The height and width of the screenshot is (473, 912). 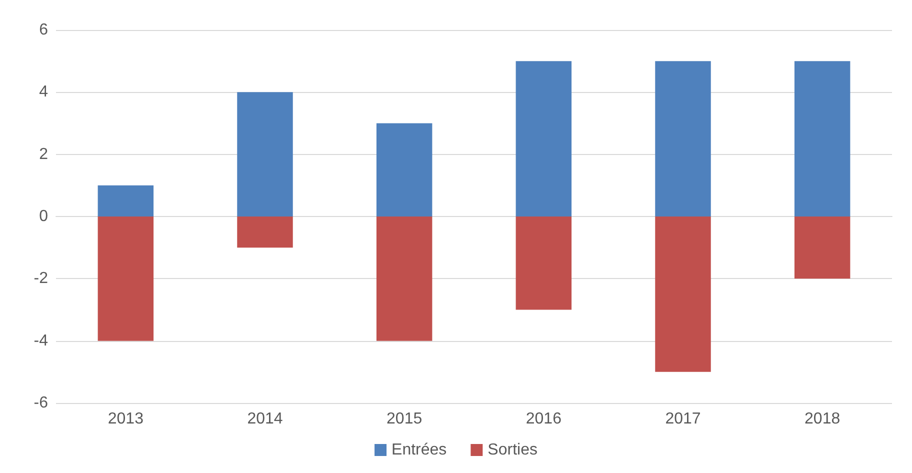 I want to click on y-tick-label: 6, so click(x=43, y=30).